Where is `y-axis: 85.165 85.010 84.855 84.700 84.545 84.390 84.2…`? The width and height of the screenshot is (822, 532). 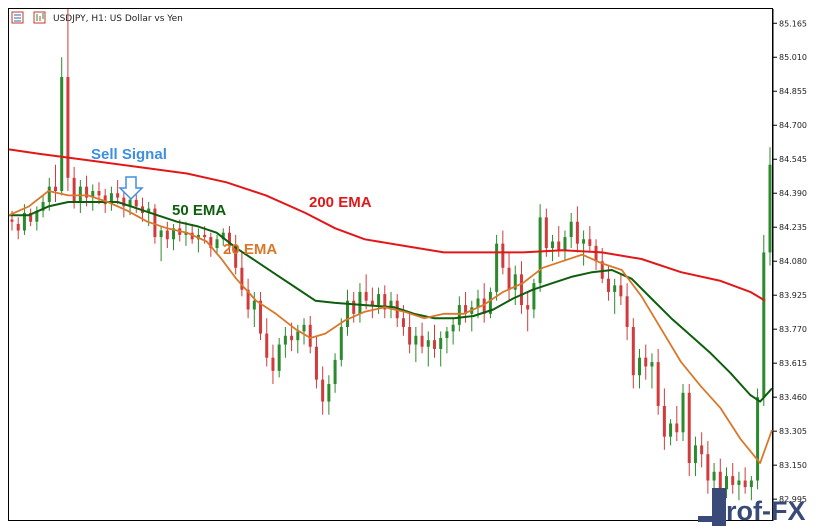
y-axis: 85.165 85.010 84.855 84.700 84.545 84.390 84.2… is located at coordinates (789, 265).